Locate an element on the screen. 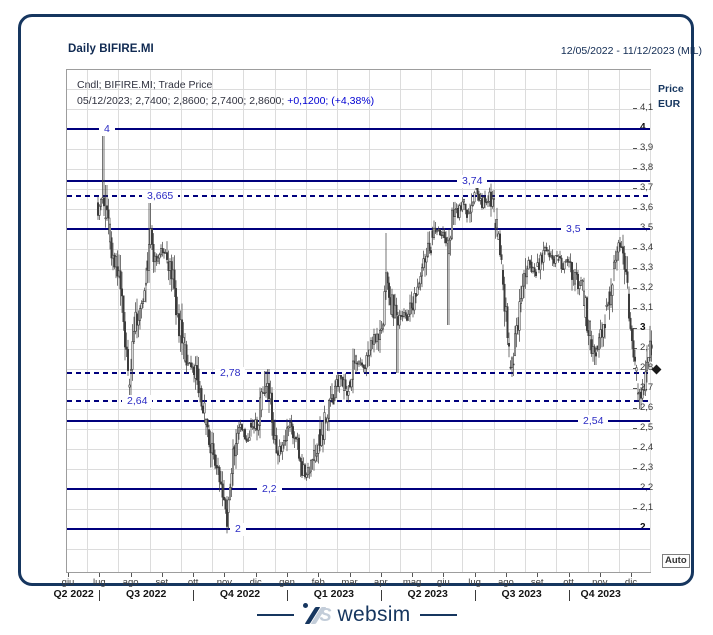 This screenshot has height=635, width=713. axis-tick-label: 3,7 is located at coordinates (647, 187).